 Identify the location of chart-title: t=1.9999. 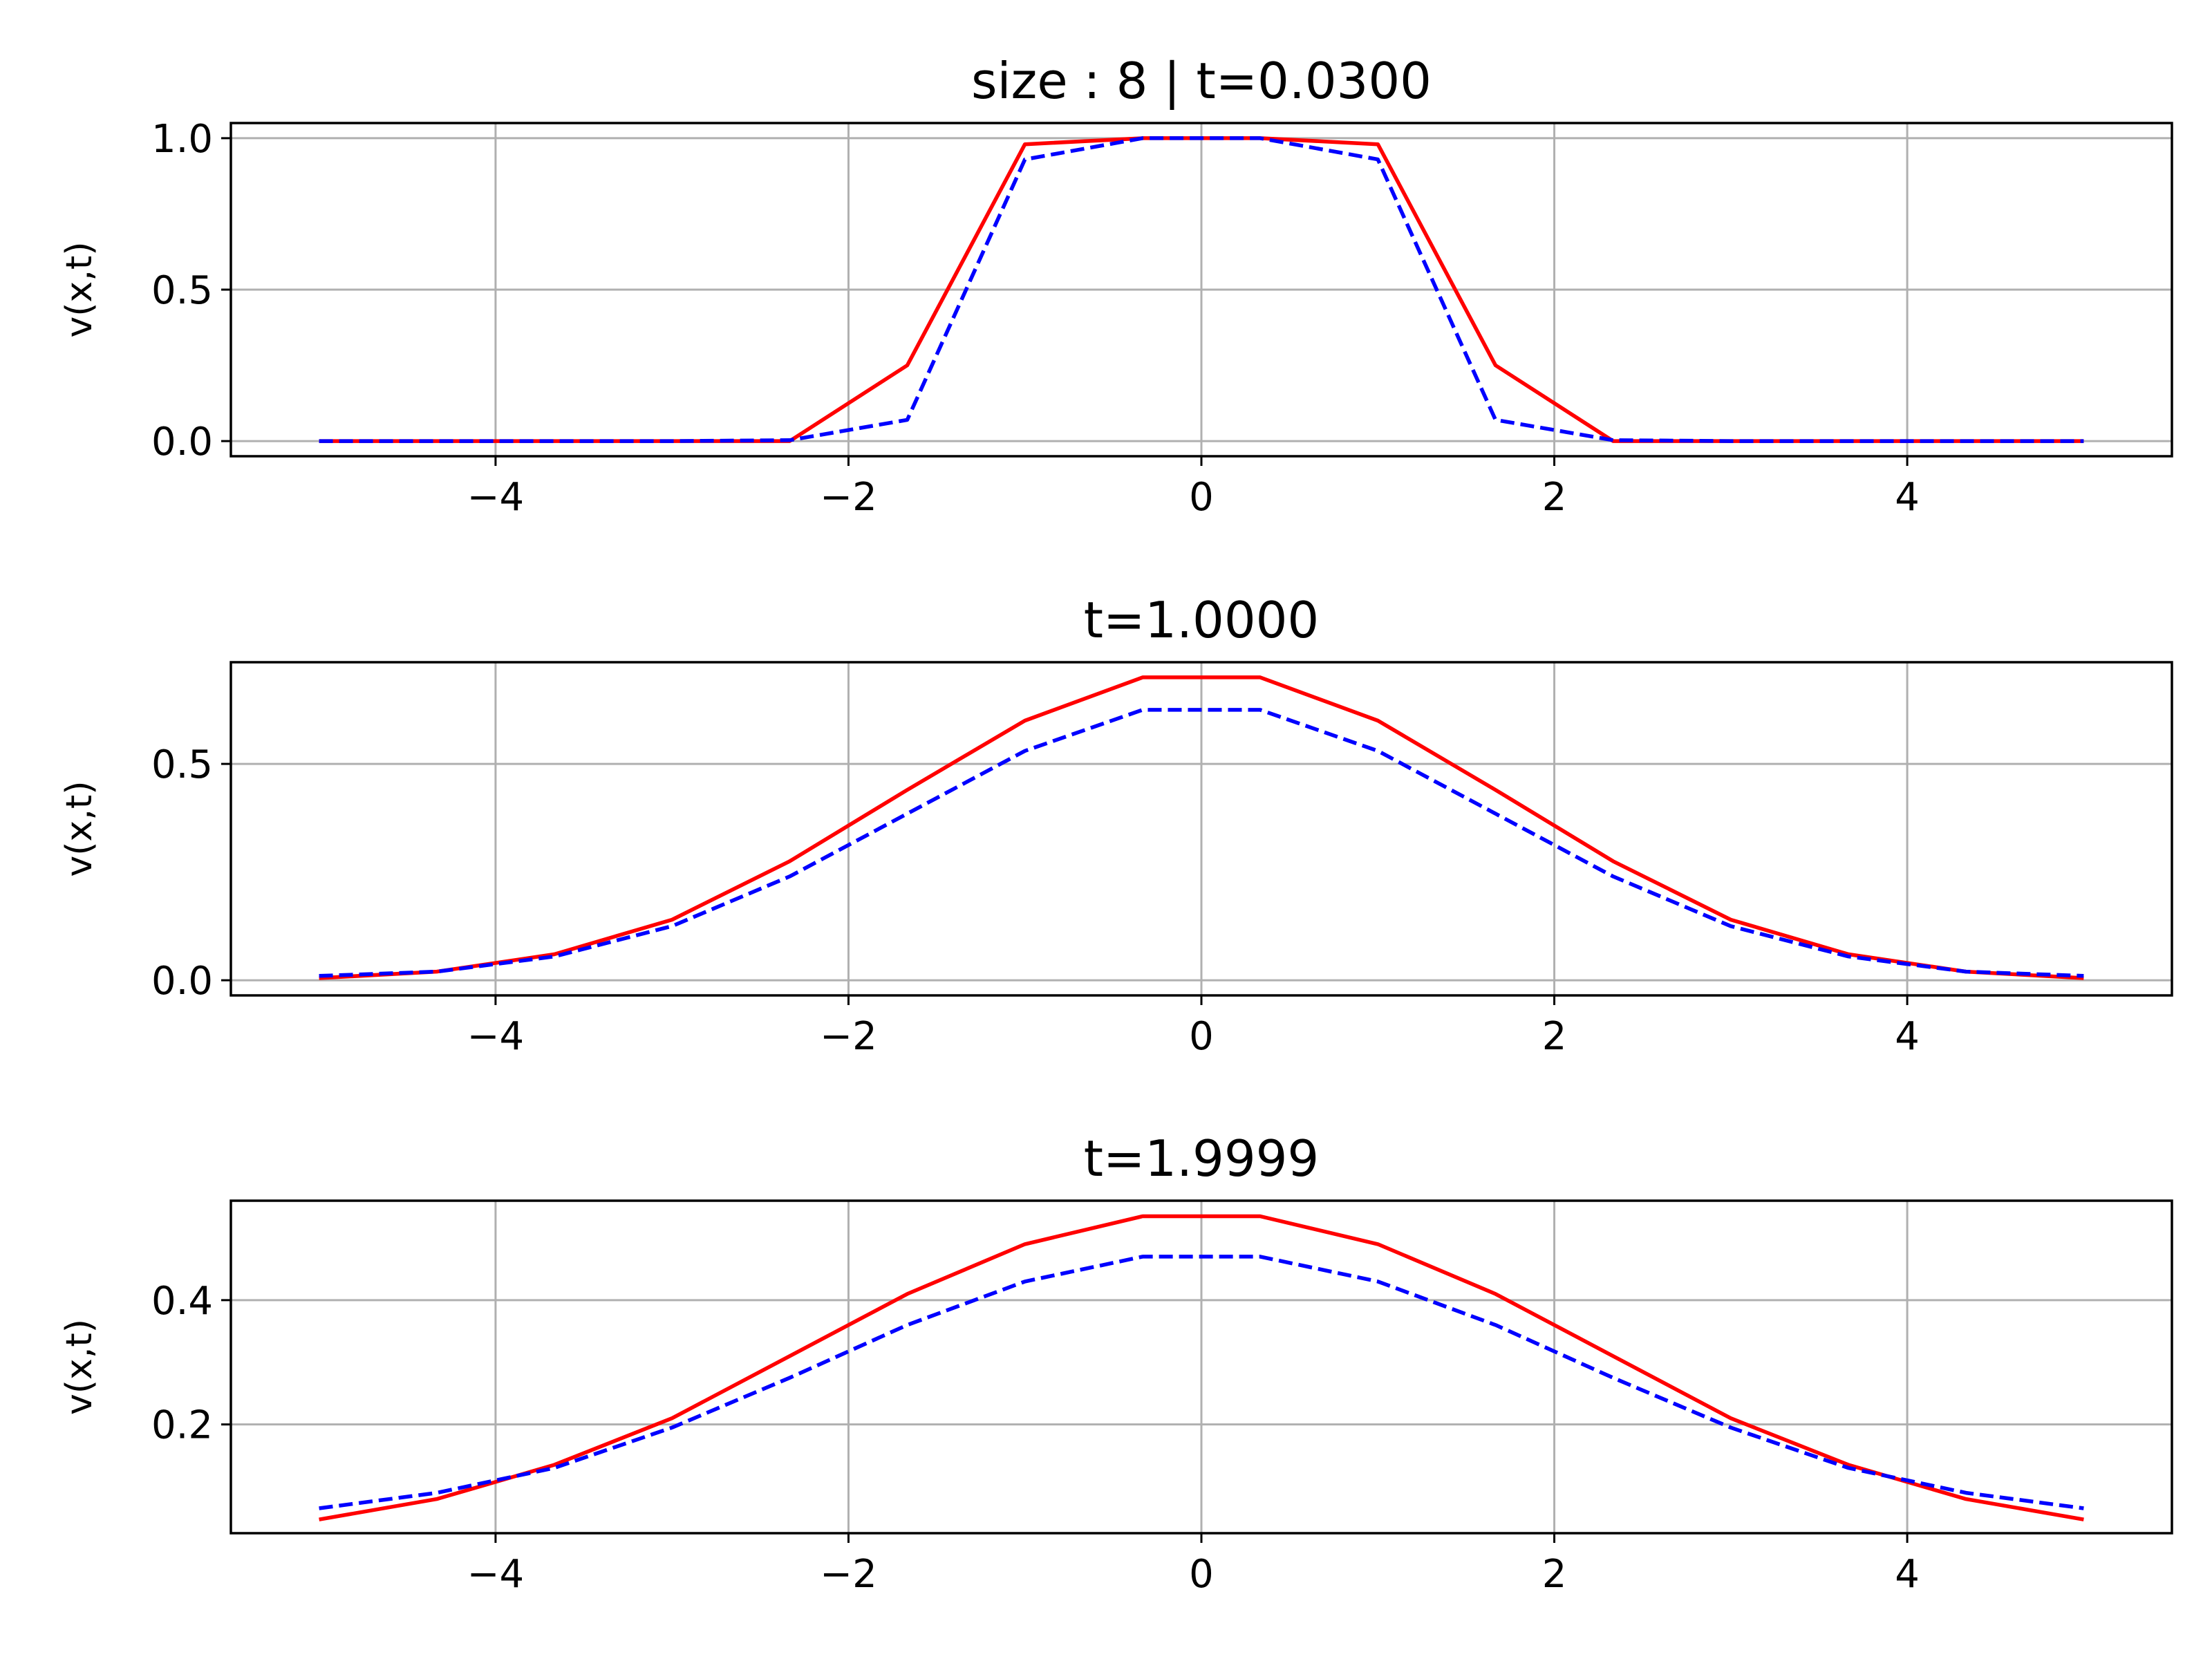
(1202, 1159).